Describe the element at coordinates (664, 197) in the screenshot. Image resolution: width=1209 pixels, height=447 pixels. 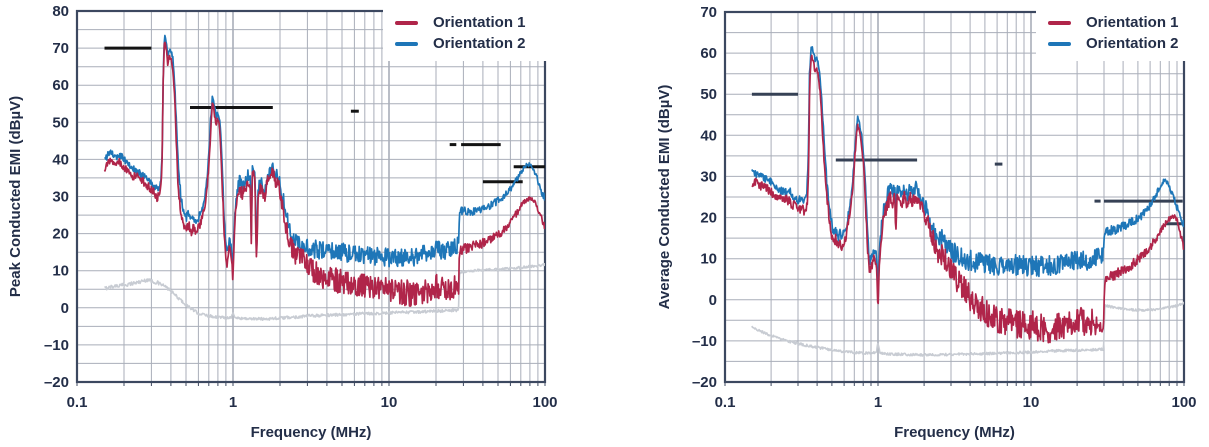
I see `y-axis-title: Average Conducted EMI (dBµV)` at that location.